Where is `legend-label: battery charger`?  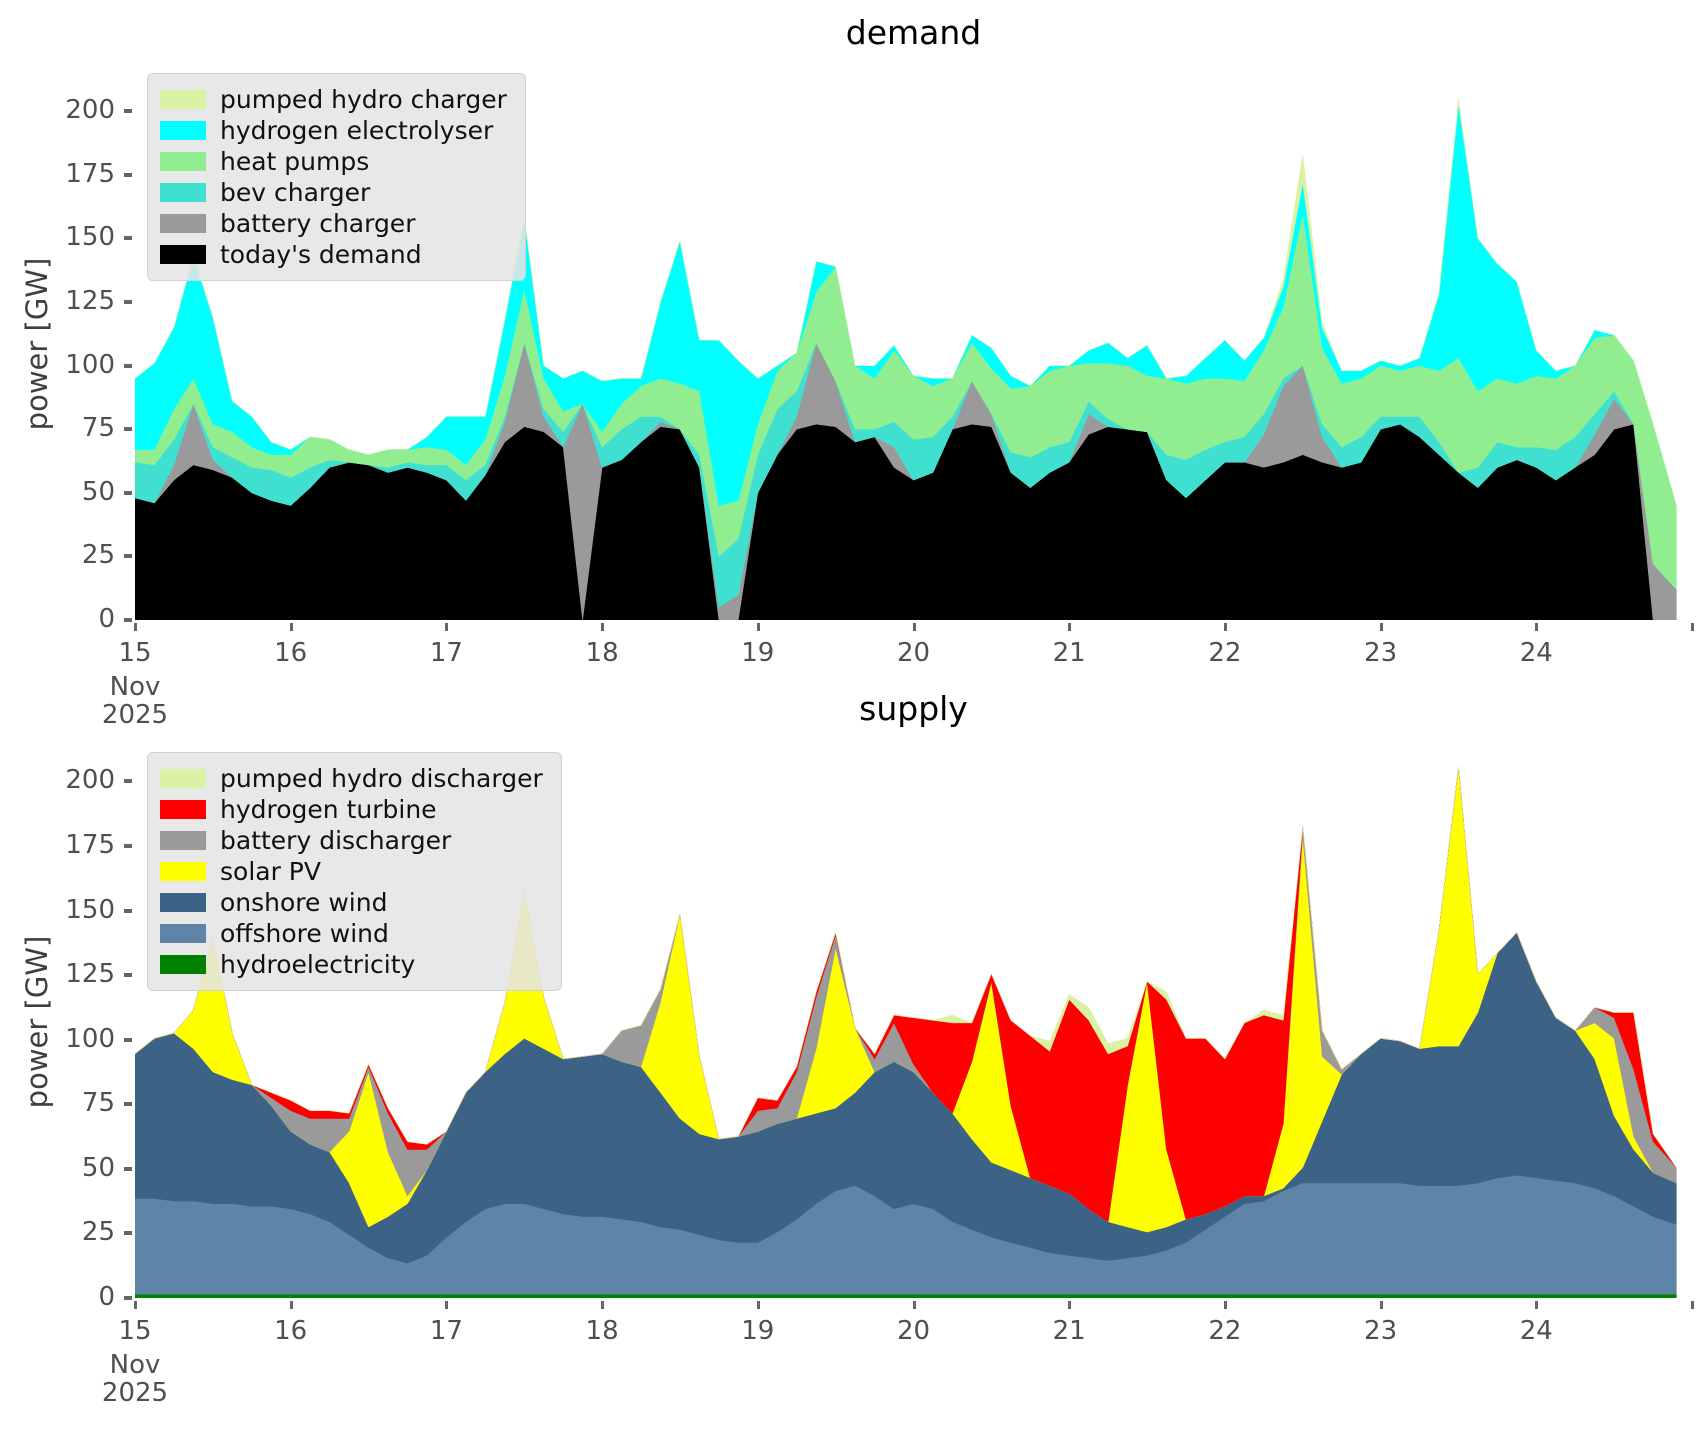
legend-label: battery charger is located at coordinates (318, 223).